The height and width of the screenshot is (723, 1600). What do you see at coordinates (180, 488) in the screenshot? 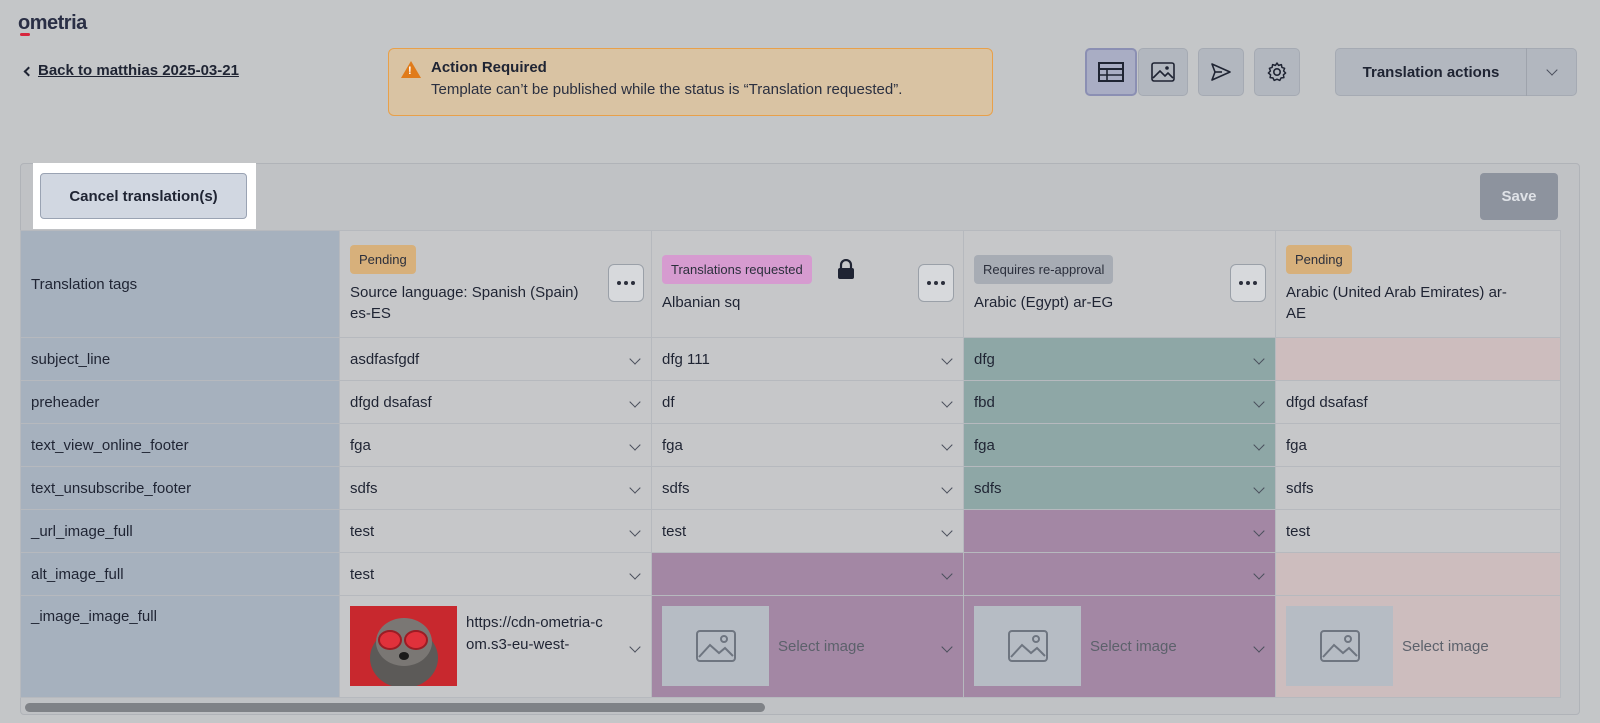
I see `row-tag: text_unsubscribe_footer` at bounding box center [180, 488].